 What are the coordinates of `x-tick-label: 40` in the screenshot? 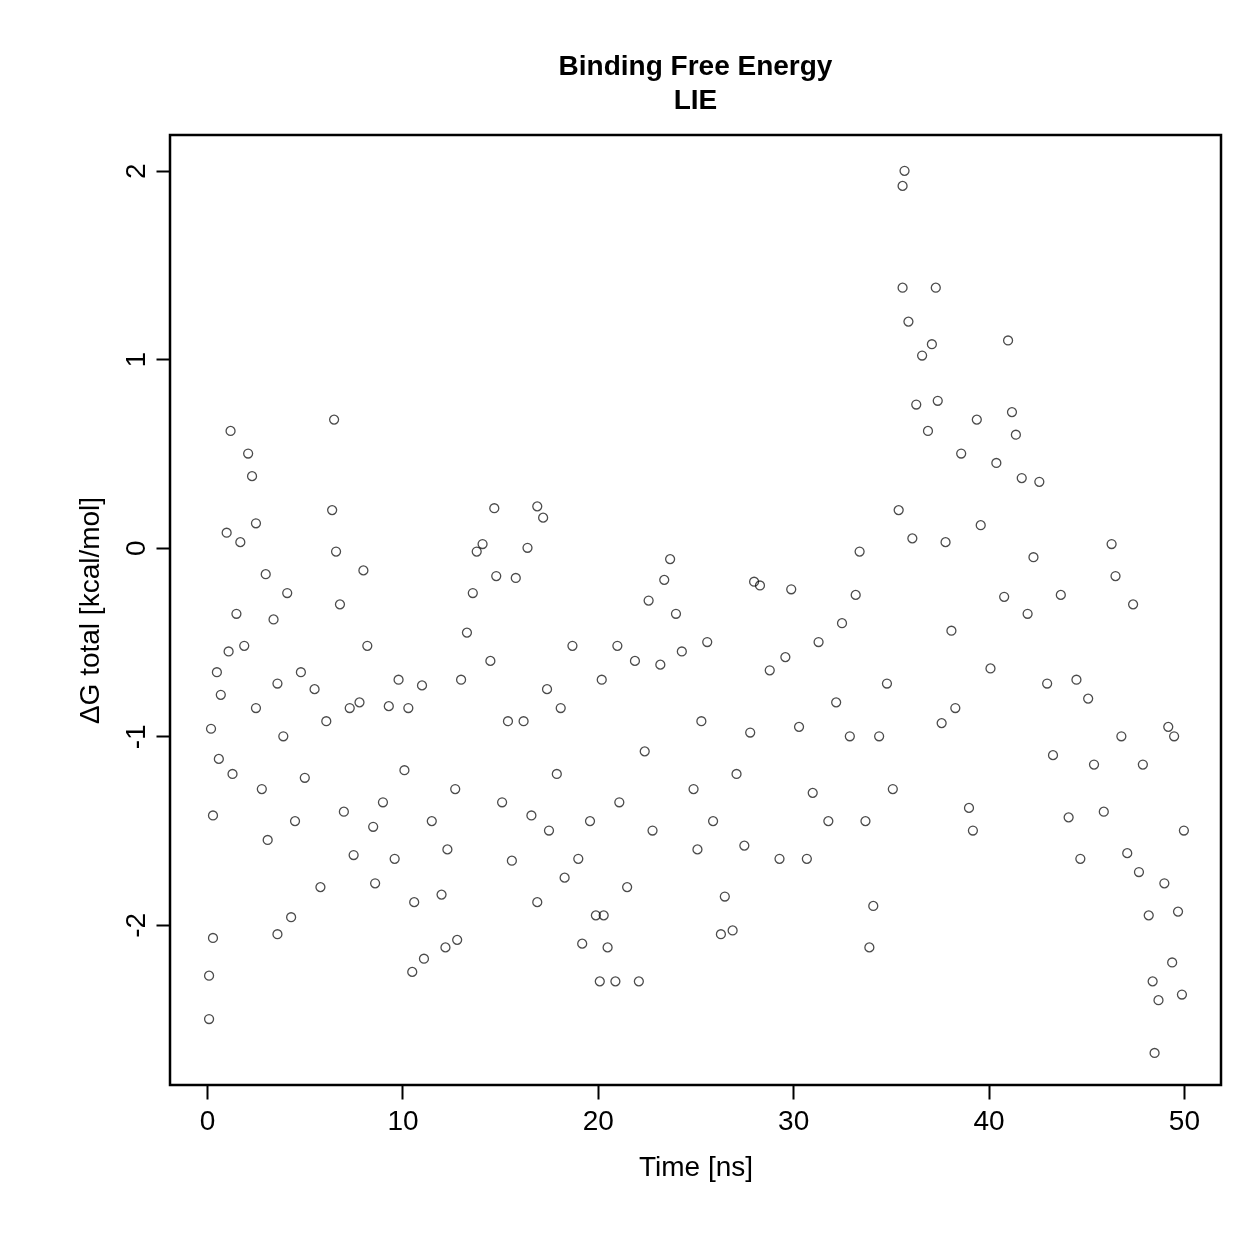 It's located at (989, 1120).